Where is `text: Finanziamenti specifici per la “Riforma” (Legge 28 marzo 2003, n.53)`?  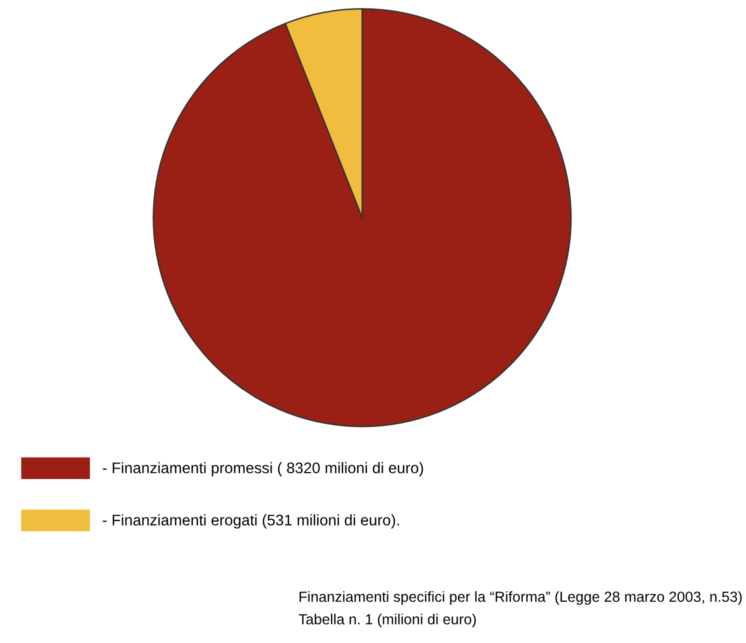 text: Finanziamenti specifici per la “Riforma” (Legge 28 marzo 2003, n.53) is located at coordinates (521, 598).